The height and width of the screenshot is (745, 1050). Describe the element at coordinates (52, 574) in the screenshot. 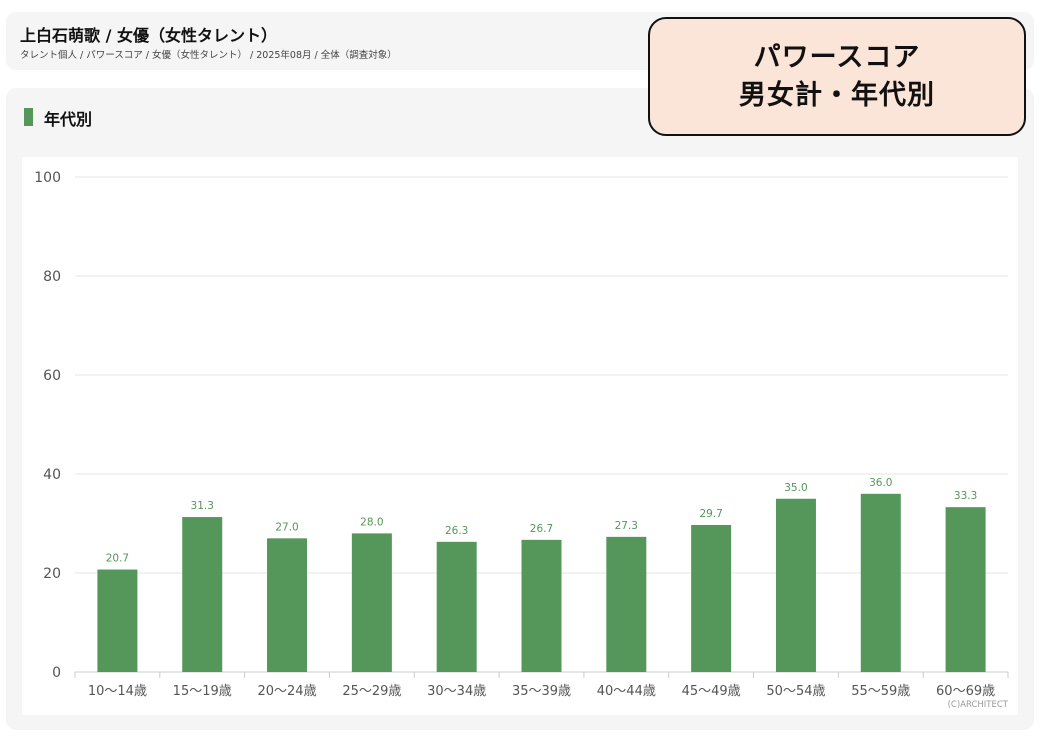

I see `y-tick-label: 20` at that location.